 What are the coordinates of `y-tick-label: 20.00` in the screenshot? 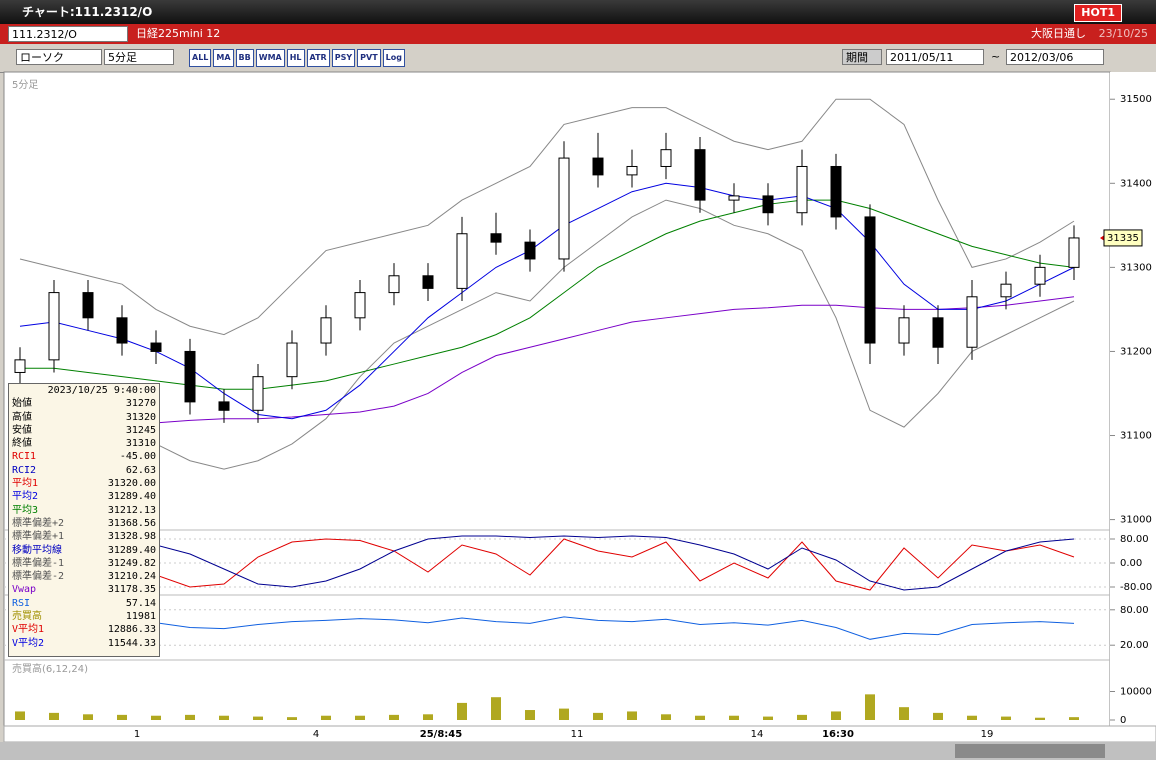 It's located at (1134, 645).